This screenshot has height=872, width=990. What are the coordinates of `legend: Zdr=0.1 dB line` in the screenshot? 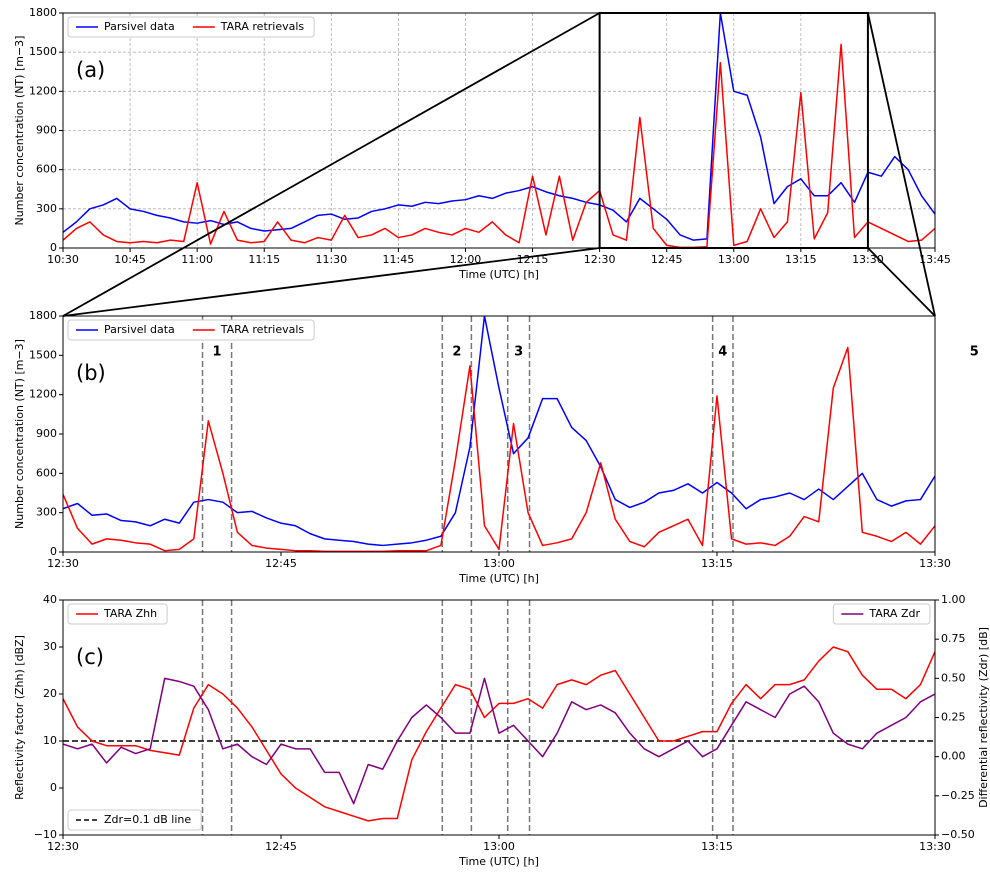 It's located at (134, 820).